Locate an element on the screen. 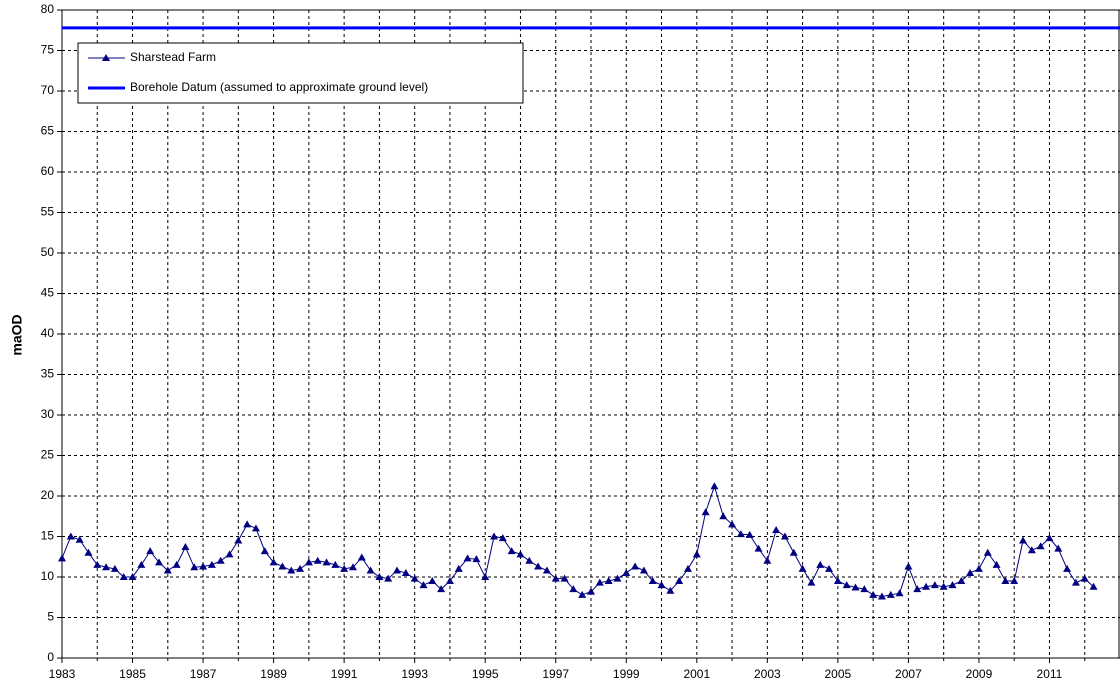 The width and height of the screenshot is (1120, 691). y-tick-label: 55 is located at coordinates (48, 212).